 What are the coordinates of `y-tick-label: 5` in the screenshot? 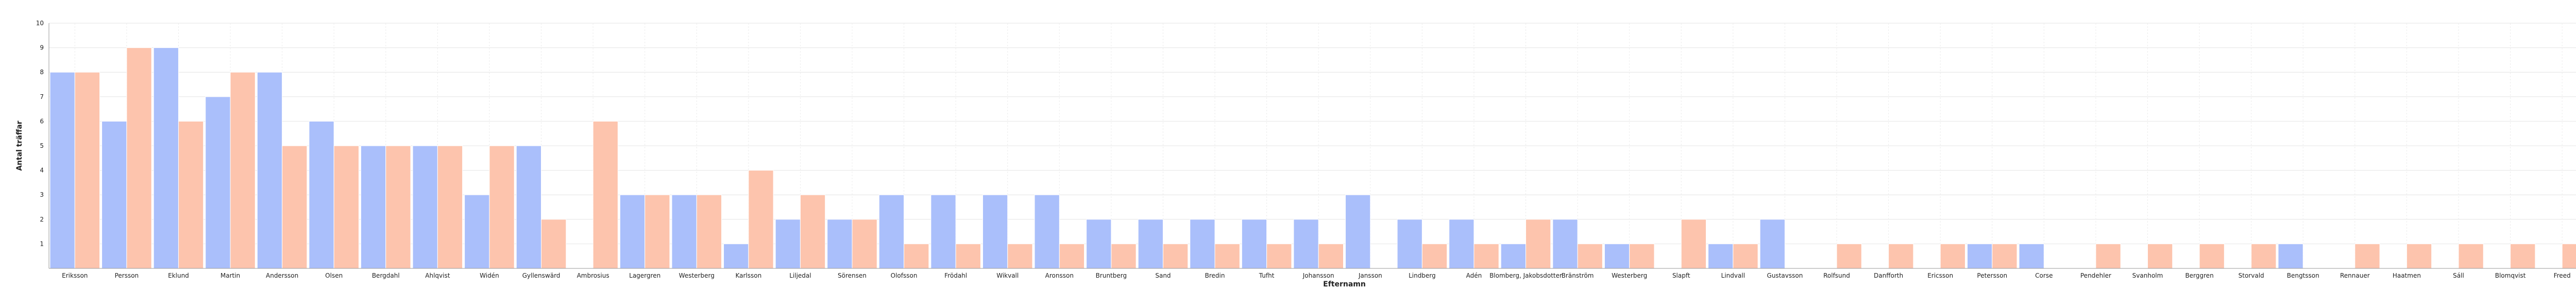 It's located at (42, 145).